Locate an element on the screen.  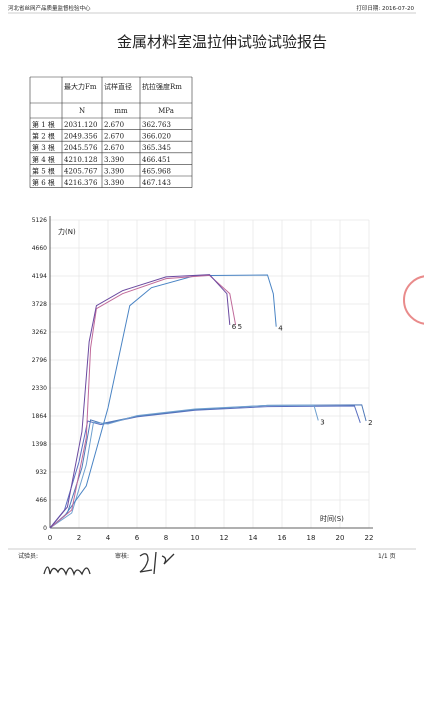
x-tick-label: 2 is located at coordinates (79, 538).